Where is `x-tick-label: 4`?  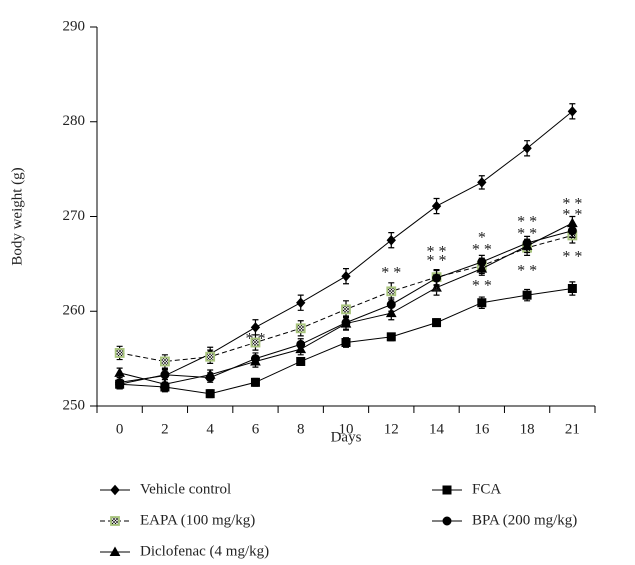 x-tick-label: 4 is located at coordinates (210, 429).